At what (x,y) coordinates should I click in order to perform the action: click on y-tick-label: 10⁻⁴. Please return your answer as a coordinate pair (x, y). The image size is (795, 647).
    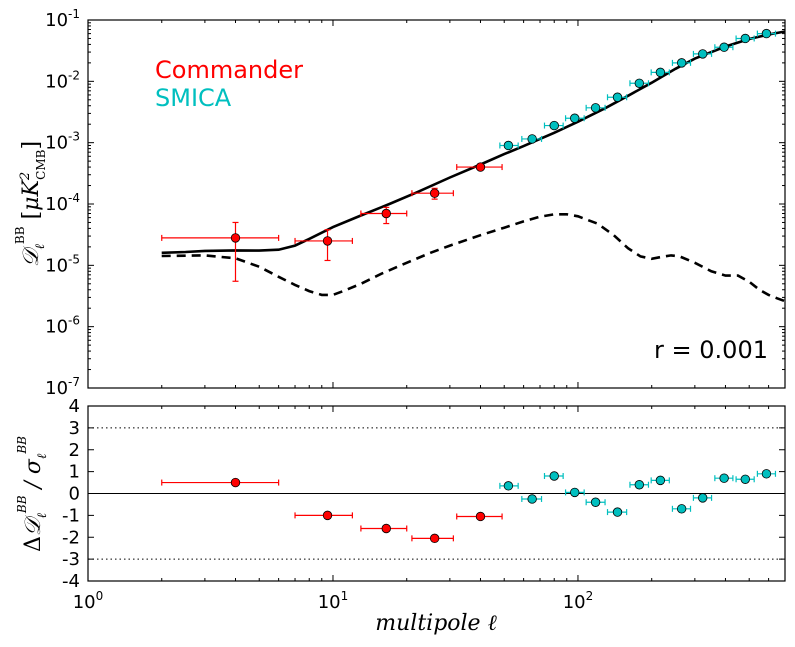
    Looking at the image, I should click on (62, 203).